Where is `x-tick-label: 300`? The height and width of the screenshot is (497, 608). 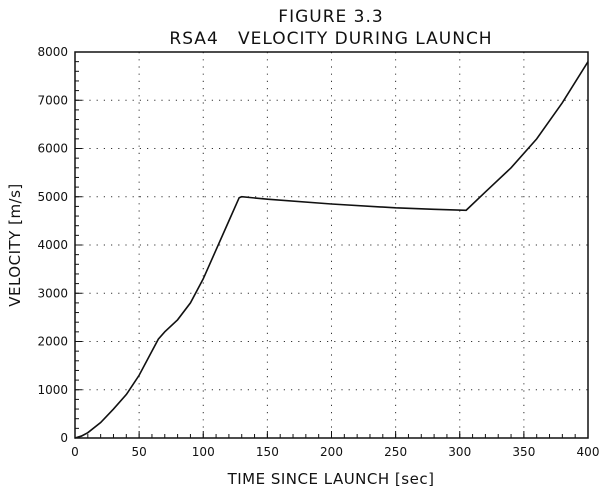
x-tick-label: 300 is located at coordinates (459, 452).